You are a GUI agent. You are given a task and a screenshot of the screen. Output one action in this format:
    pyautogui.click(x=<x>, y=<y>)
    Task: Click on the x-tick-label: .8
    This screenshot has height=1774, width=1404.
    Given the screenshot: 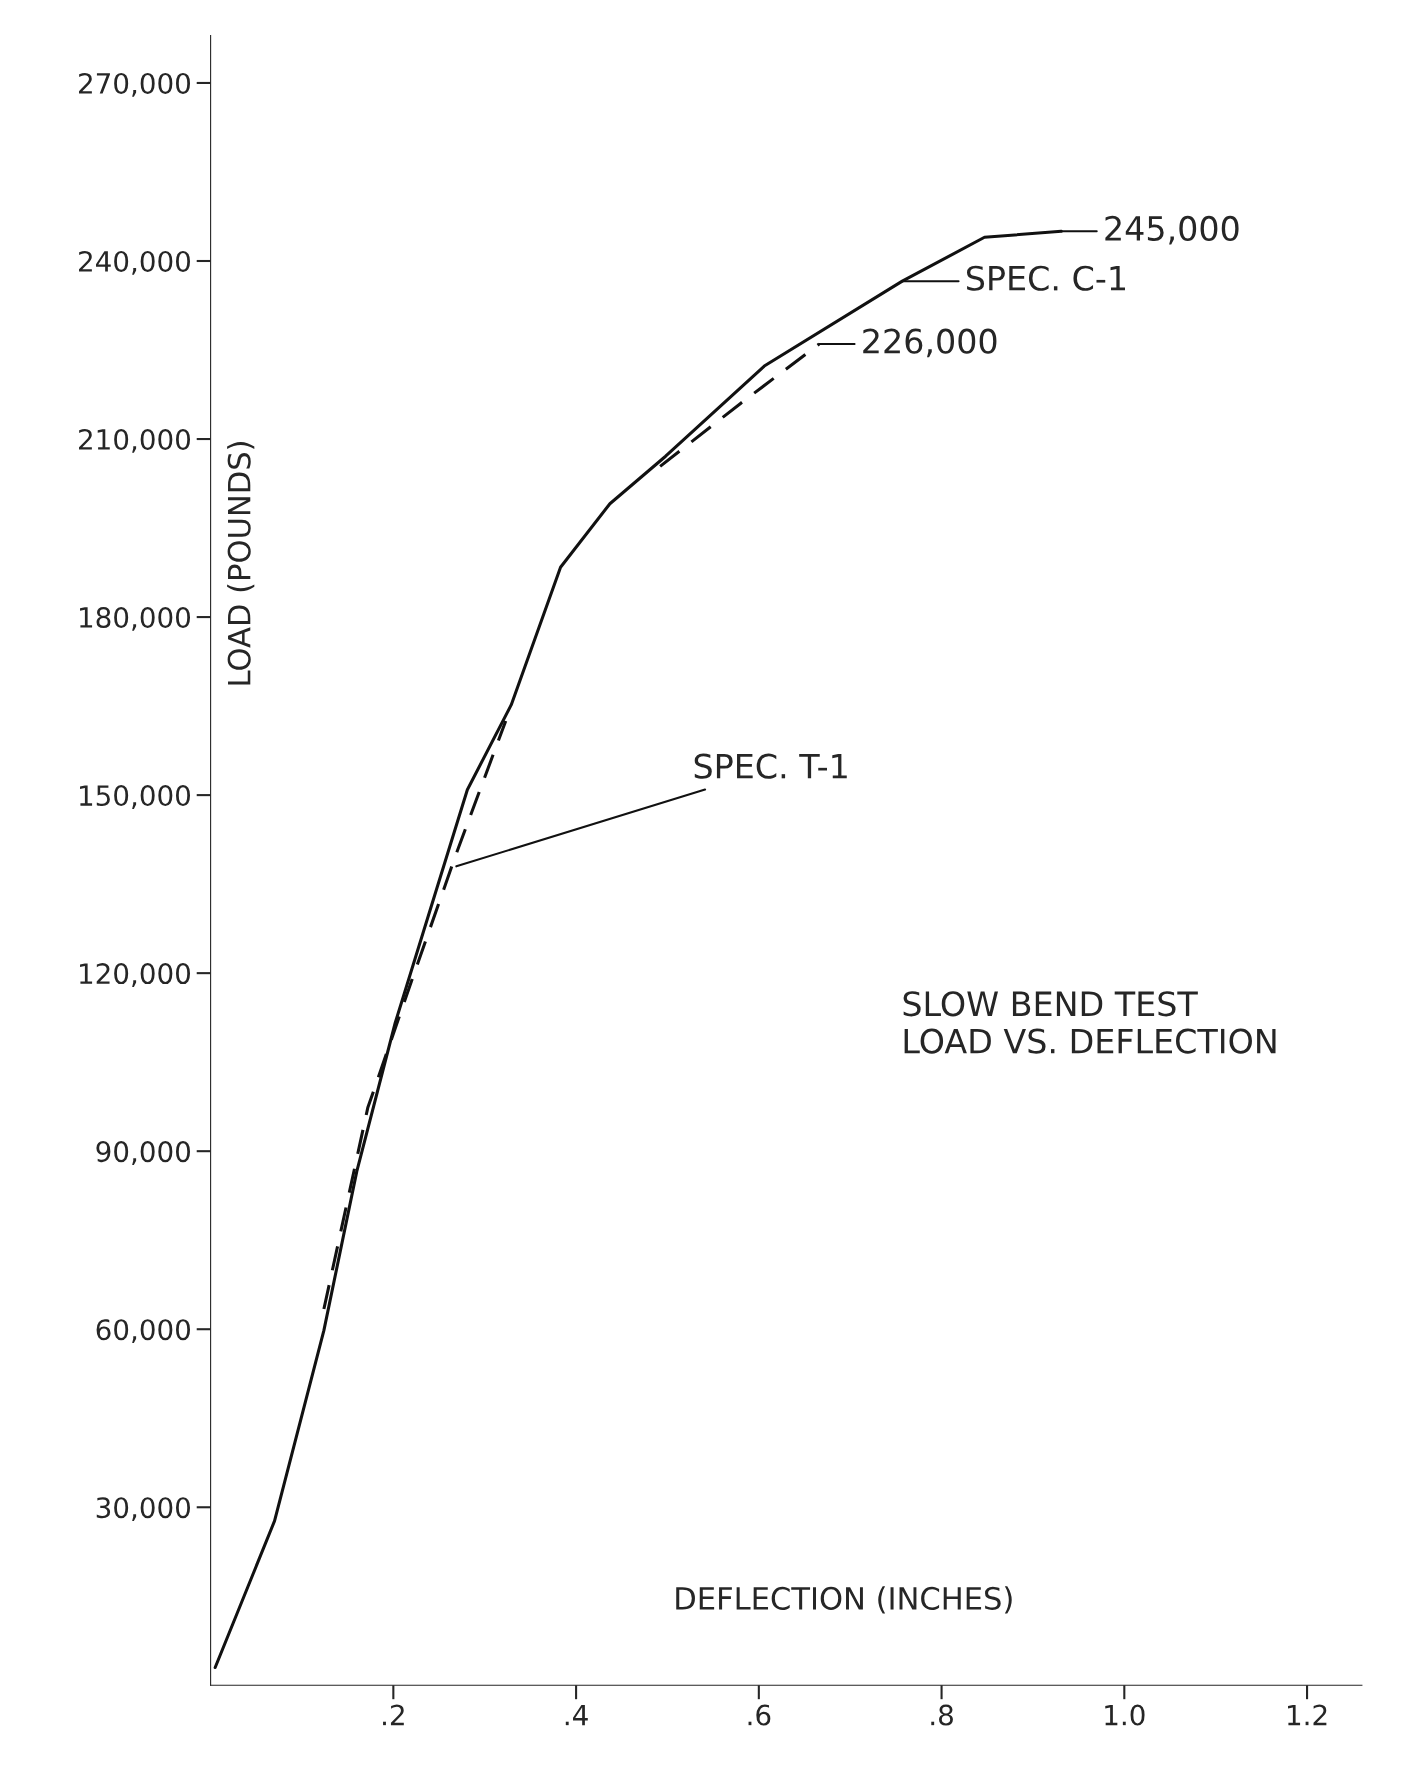 What is the action you would take?
    pyautogui.click(x=942, y=1715)
    